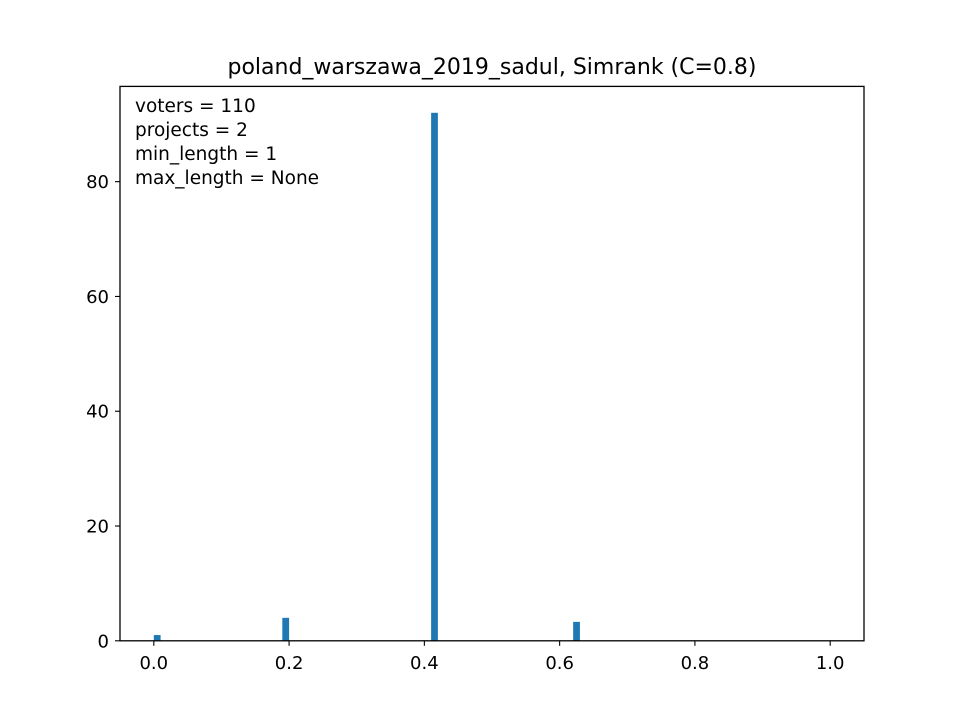 The height and width of the screenshot is (720, 960). Describe the element at coordinates (153, 663) in the screenshot. I see `x-tick-label: 0.0` at that location.